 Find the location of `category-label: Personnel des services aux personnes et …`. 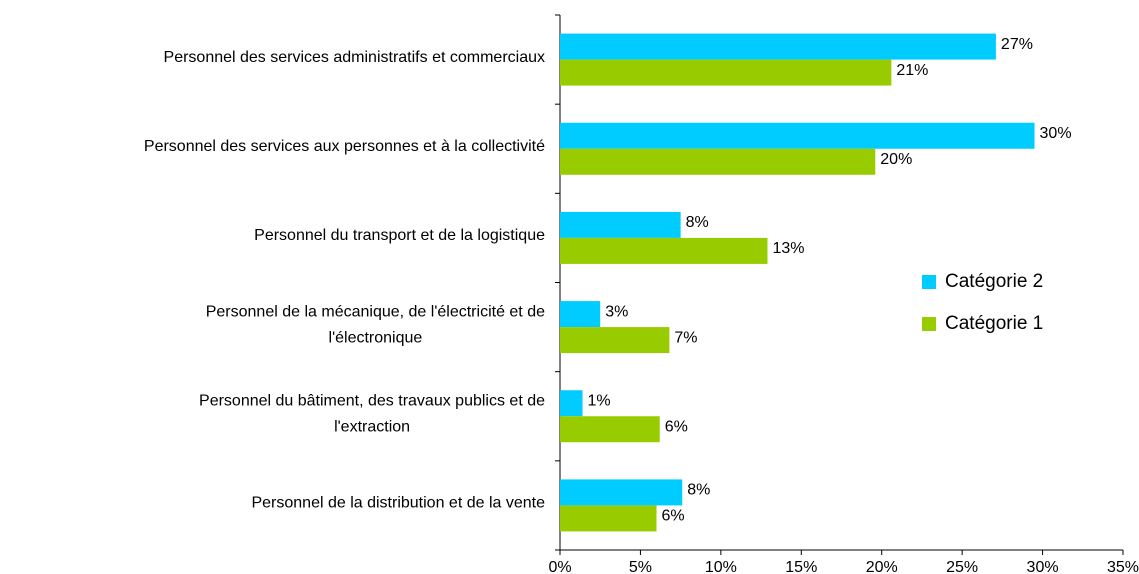

category-label: Personnel des services aux personnes et … is located at coordinates (344, 146).